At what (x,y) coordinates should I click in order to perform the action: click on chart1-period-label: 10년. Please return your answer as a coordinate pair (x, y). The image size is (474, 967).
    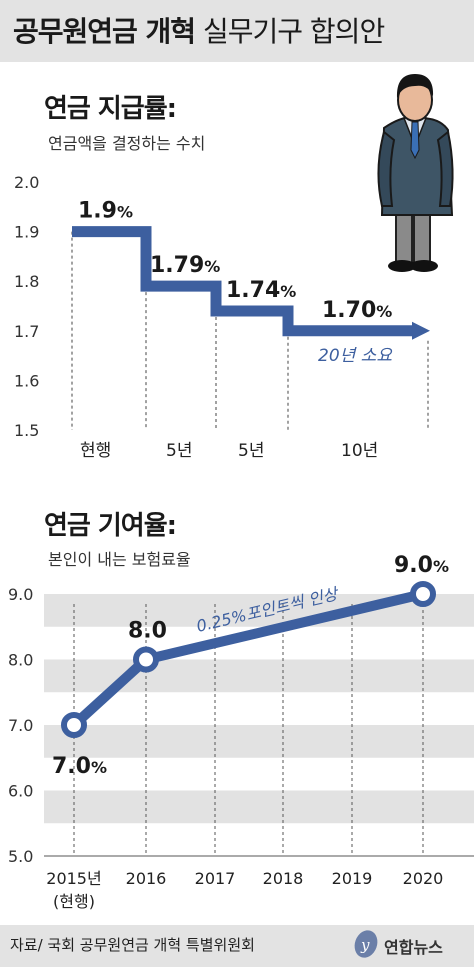
    Looking at the image, I should click on (359, 451).